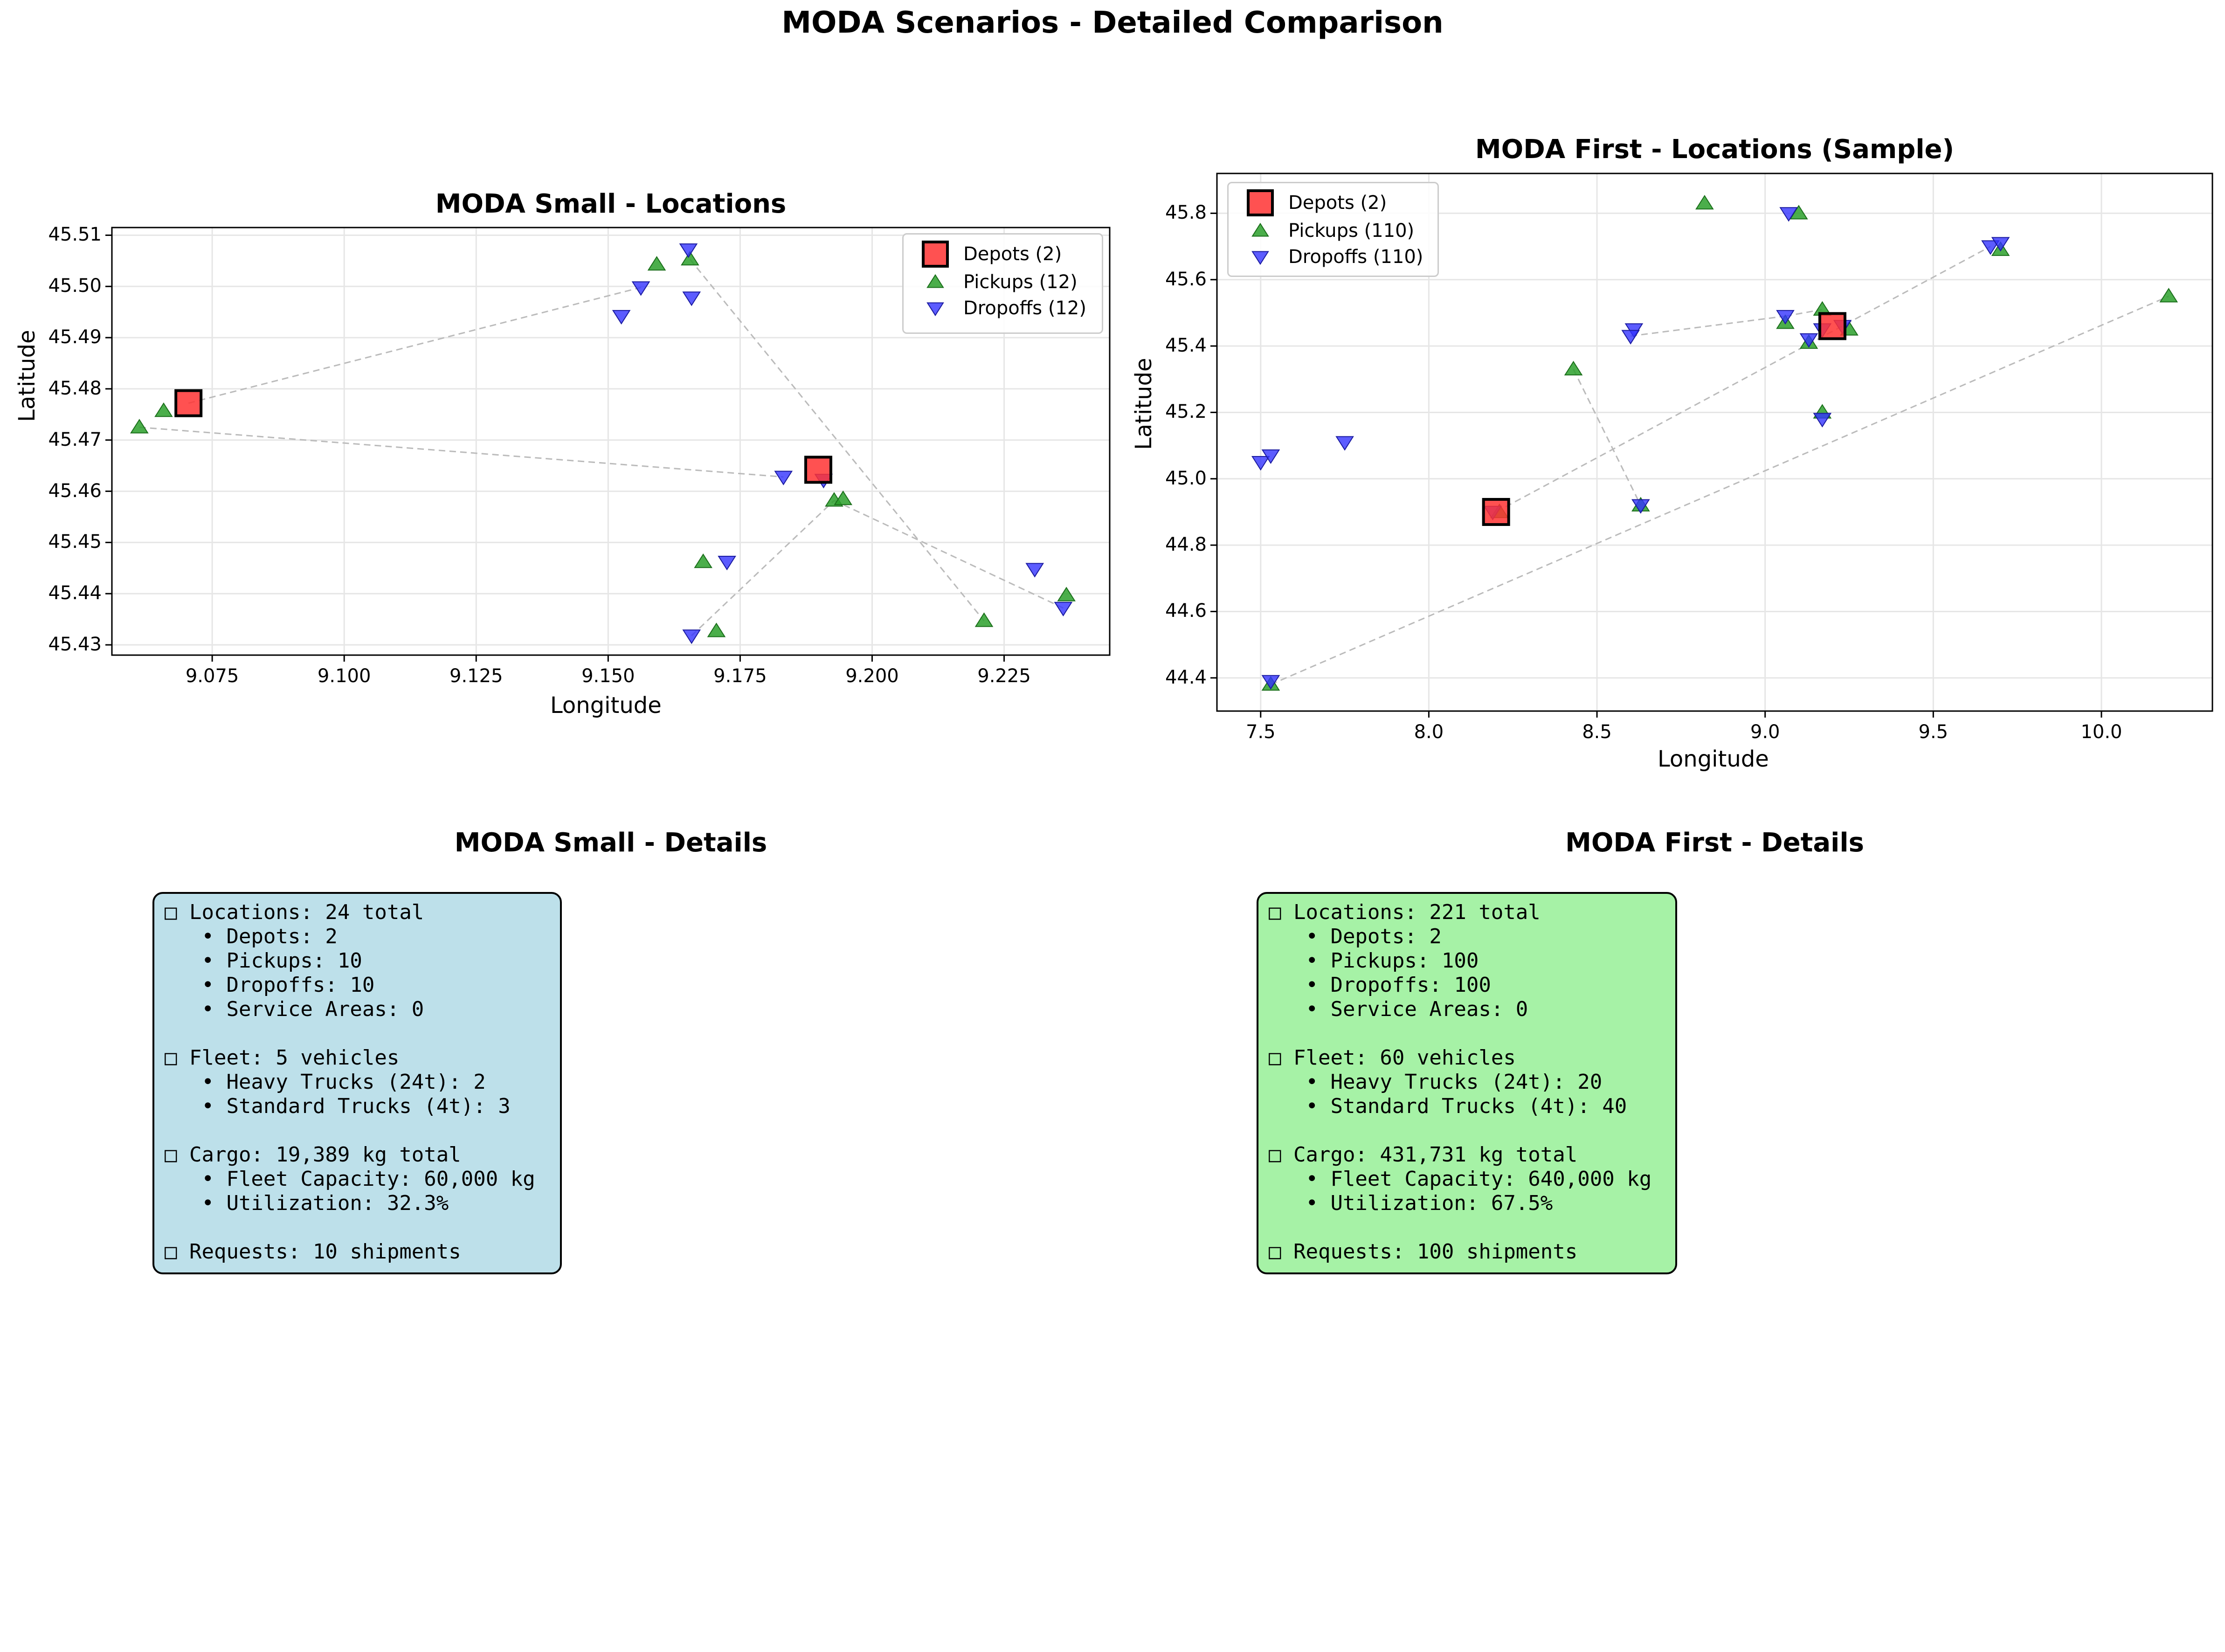 This screenshot has width=2225, height=1652. I want to click on p1-ytick-label-5: 45.4, so click(1186, 346).